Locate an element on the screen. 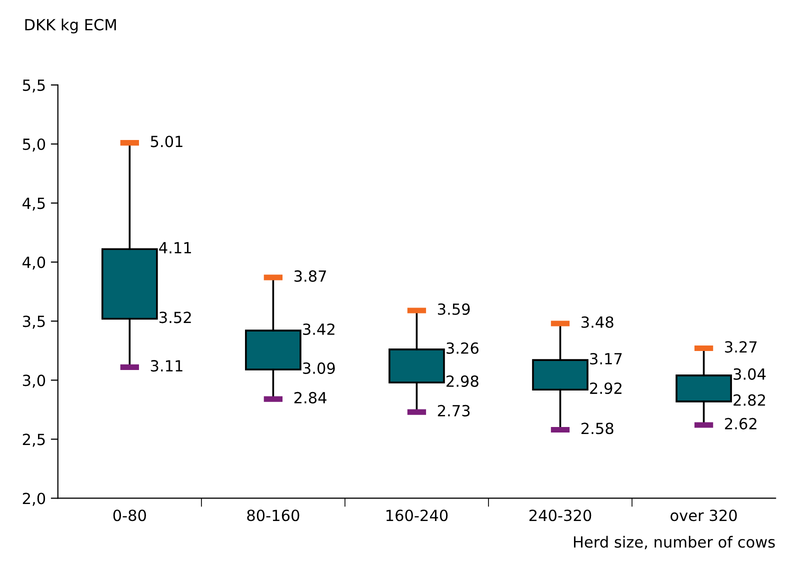 The width and height of the screenshot is (793, 578). y-tick-label: 5,0 is located at coordinates (34, 145).